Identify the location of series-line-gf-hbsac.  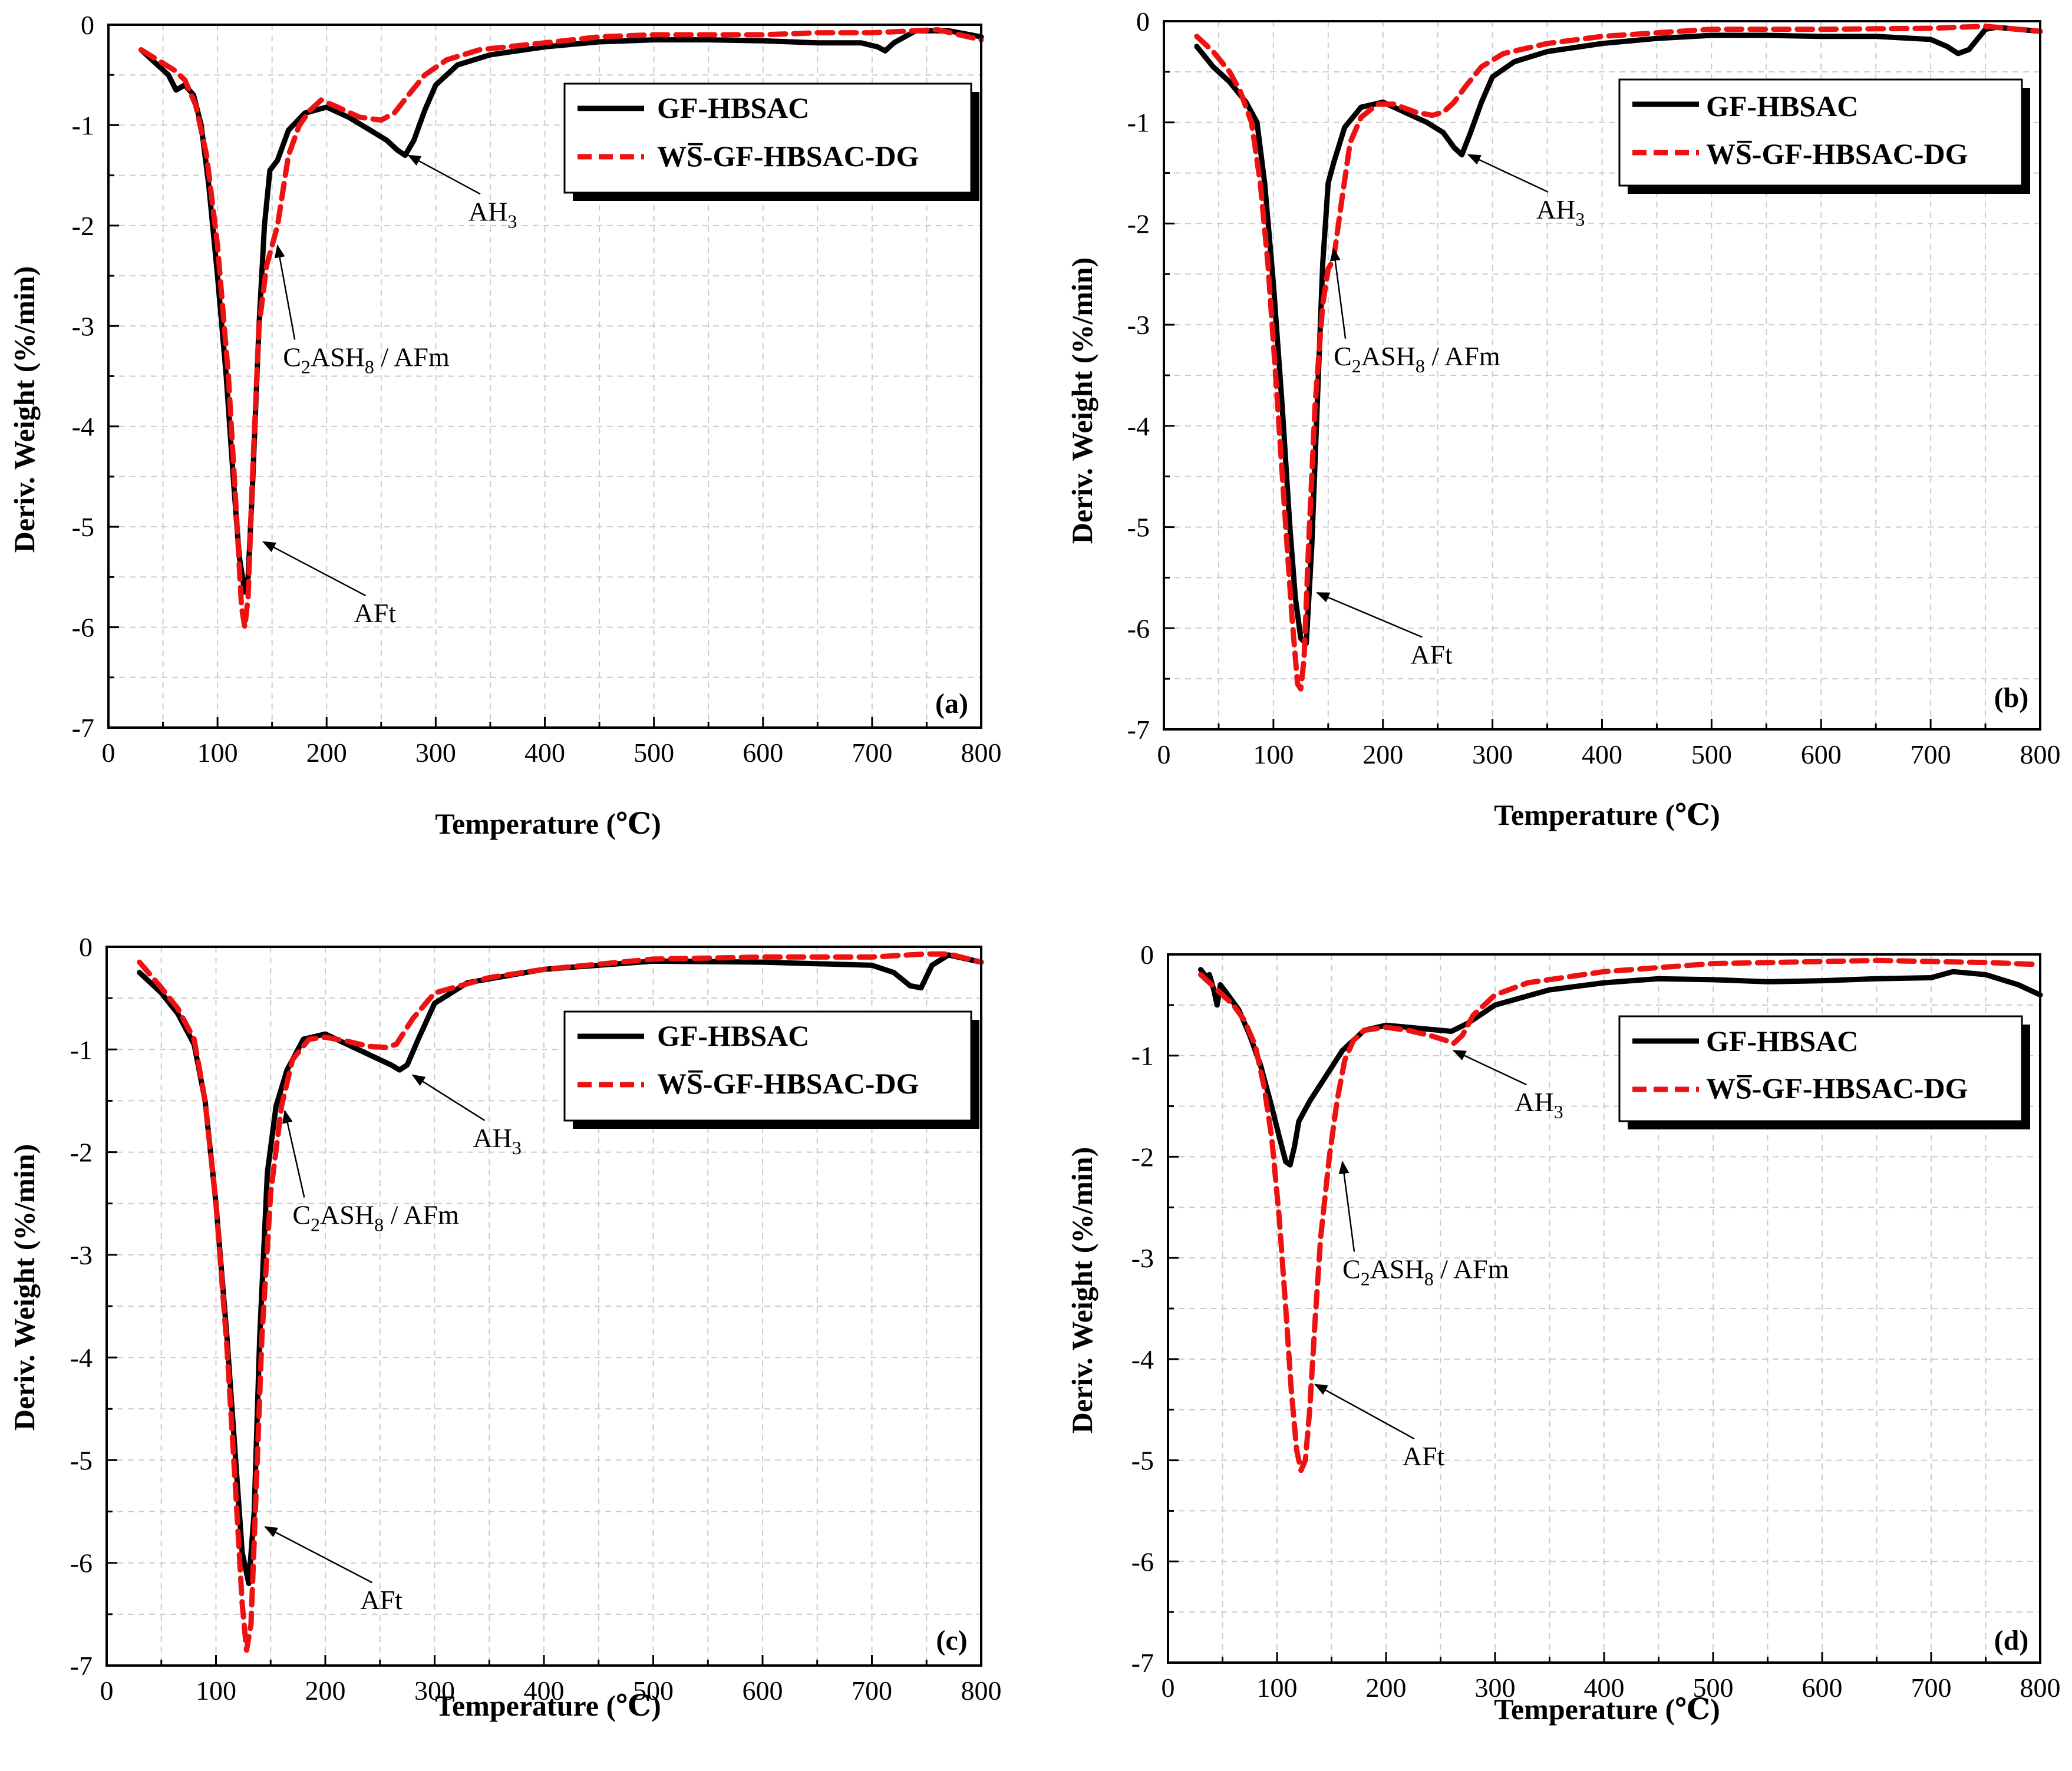
(1618, 335).